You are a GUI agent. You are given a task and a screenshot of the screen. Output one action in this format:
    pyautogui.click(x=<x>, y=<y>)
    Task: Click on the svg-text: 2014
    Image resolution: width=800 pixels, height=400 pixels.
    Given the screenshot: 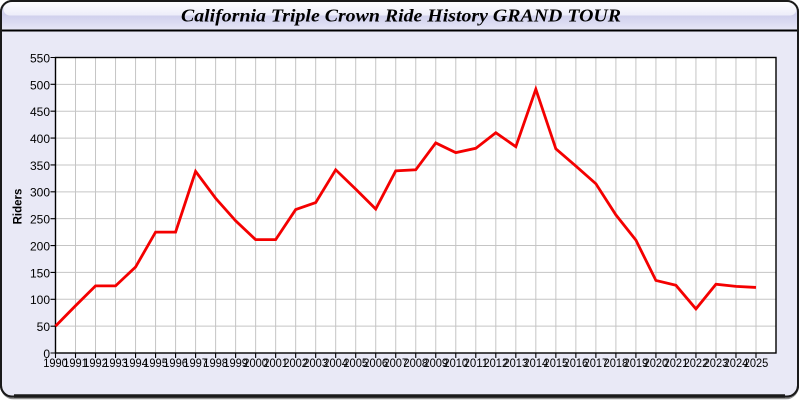 What is the action you would take?
    pyautogui.click(x=536, y=363)
    